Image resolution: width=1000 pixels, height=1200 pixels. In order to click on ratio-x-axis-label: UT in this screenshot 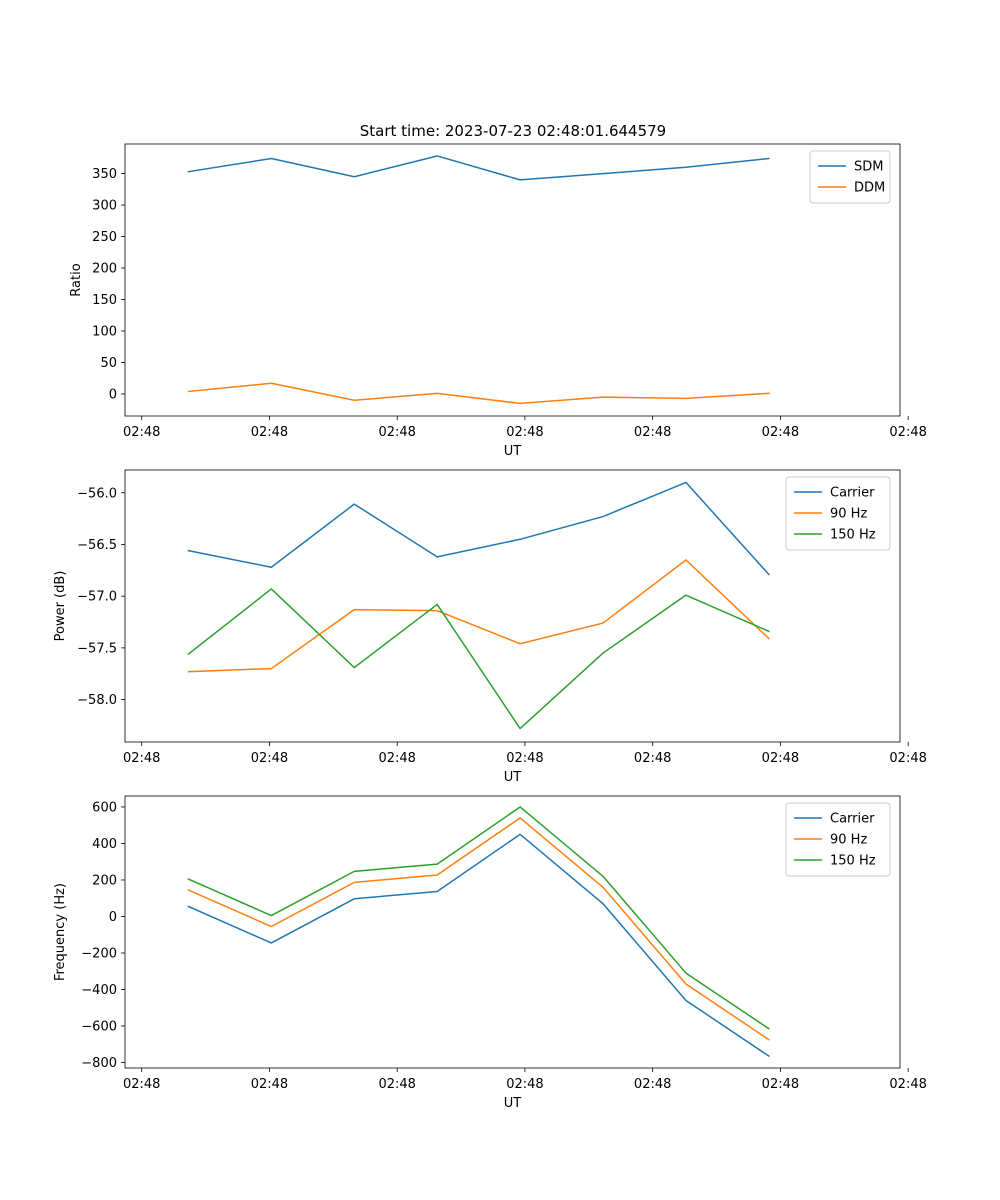, I will do `click(513, 451)`.